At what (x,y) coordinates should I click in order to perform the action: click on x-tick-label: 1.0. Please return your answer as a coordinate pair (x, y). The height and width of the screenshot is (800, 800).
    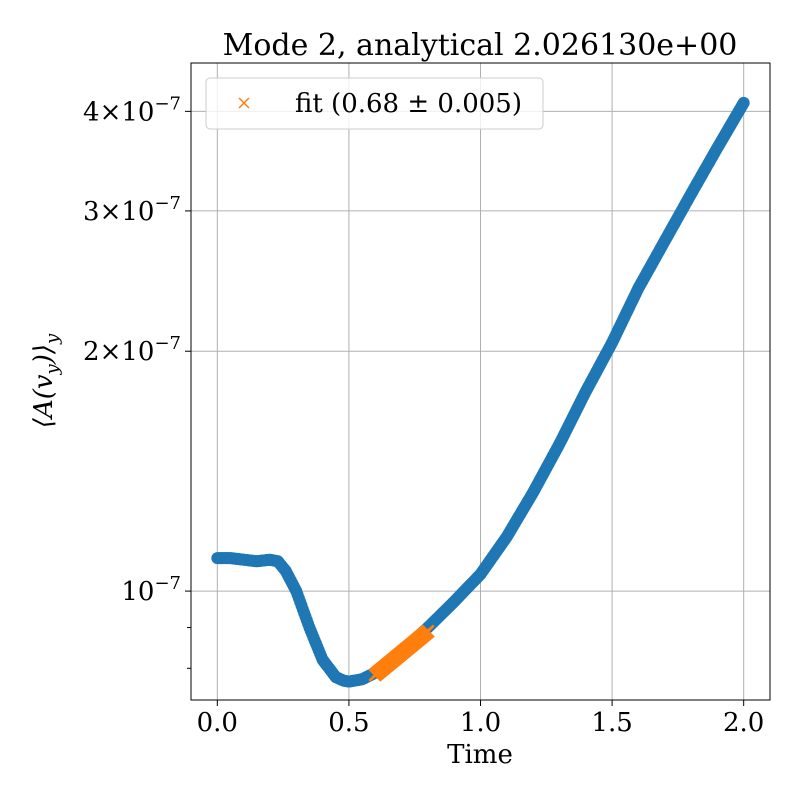
    Looking at the image, I should click on (480, 723).